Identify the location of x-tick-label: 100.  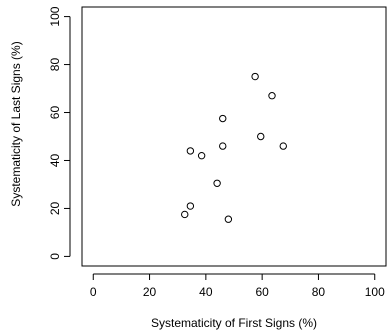
(375, 292).